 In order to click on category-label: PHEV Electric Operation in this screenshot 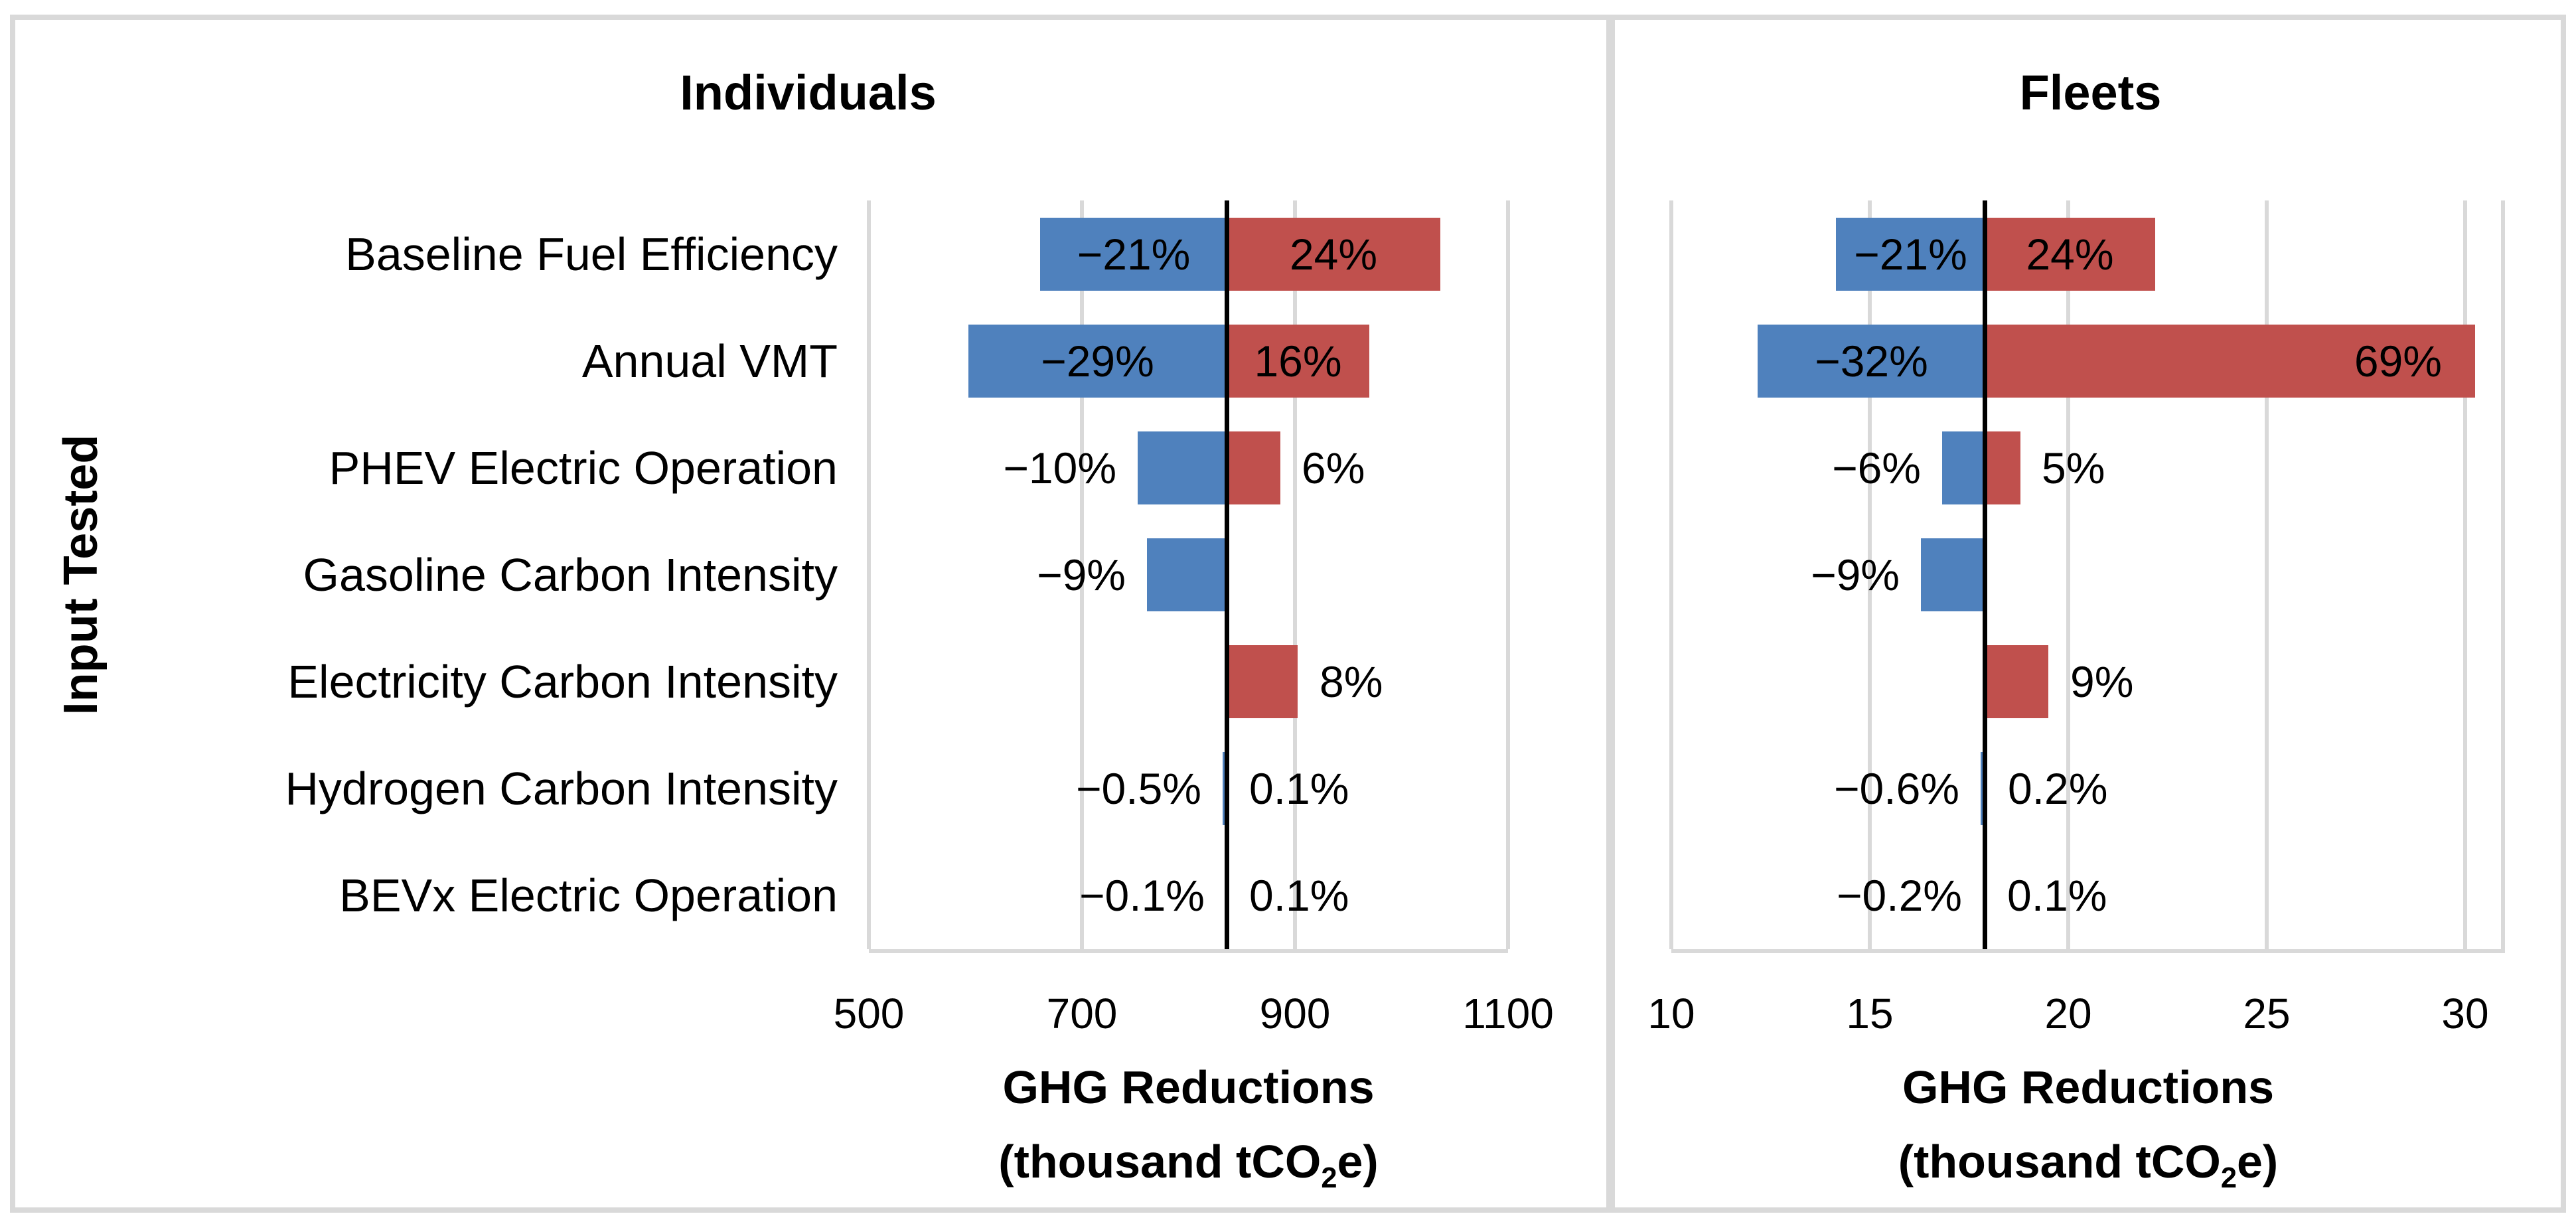, I will do `click(583, 468)`.